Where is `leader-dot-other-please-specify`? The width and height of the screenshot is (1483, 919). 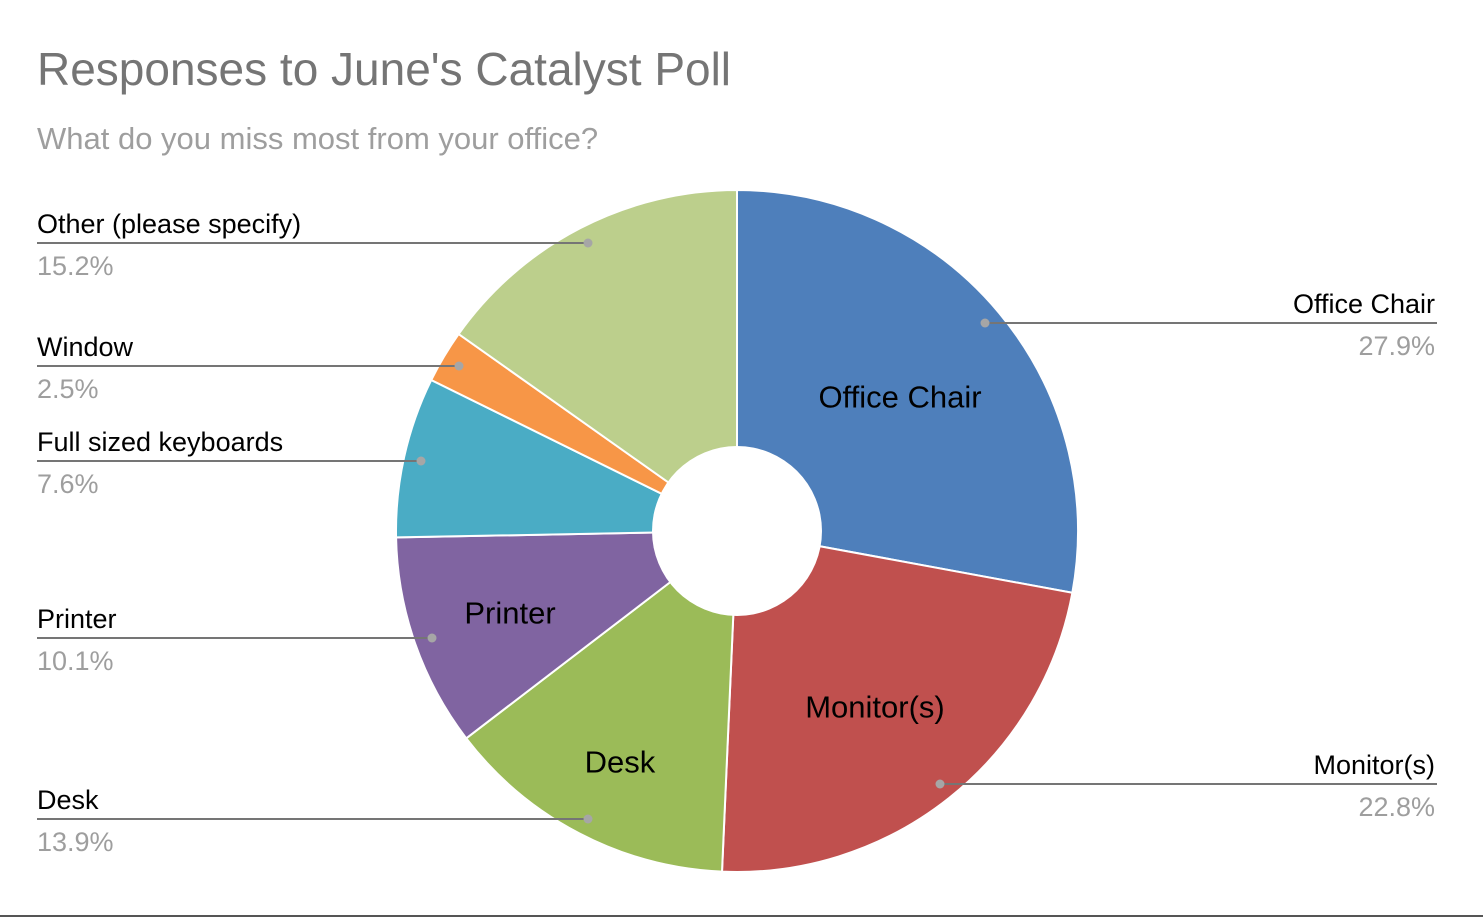
leader-dot-other-please-specify is located at coordinates (588, 243).